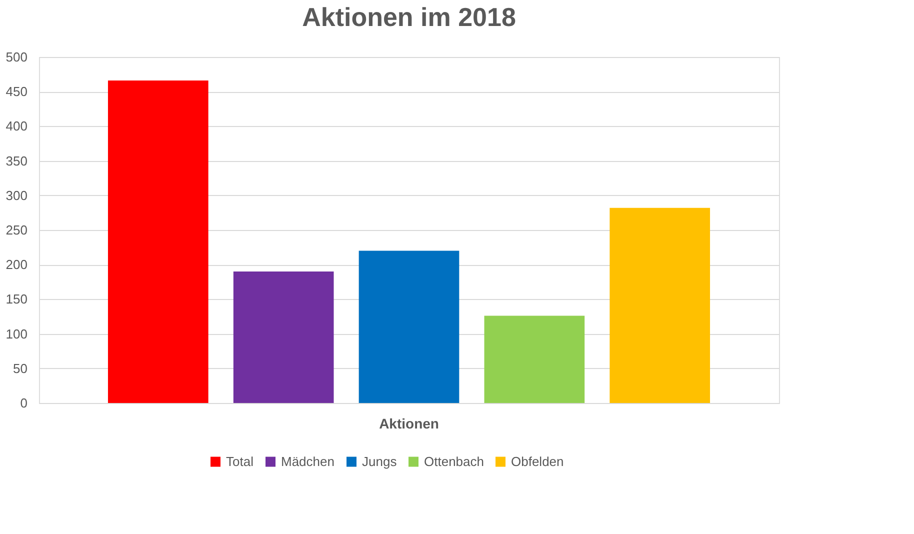  What do you see at coordinates (24, 403) in the screenshot?
I see `y-tick-label: 0` at bounding box center [24, 403].